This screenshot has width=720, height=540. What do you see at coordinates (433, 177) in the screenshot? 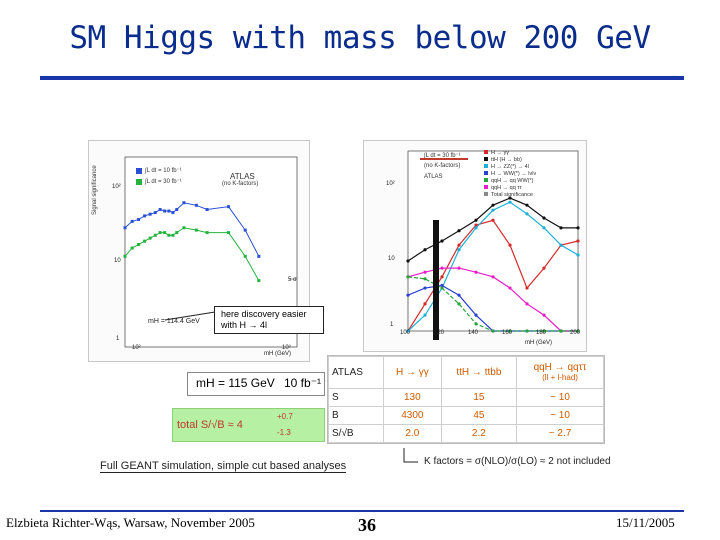
I see `right-legend-atlas: ATLAS` at bounding box center [433, 177].